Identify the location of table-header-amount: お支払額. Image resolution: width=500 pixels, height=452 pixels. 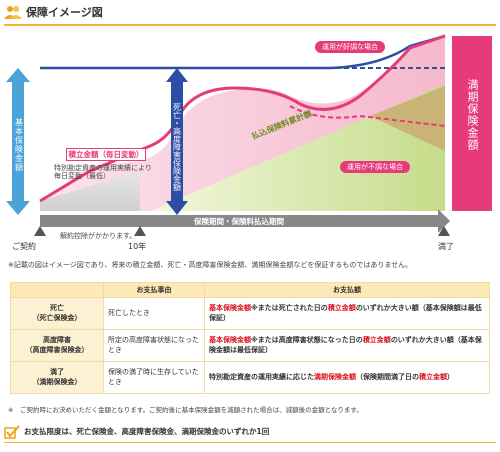
(347, 290).